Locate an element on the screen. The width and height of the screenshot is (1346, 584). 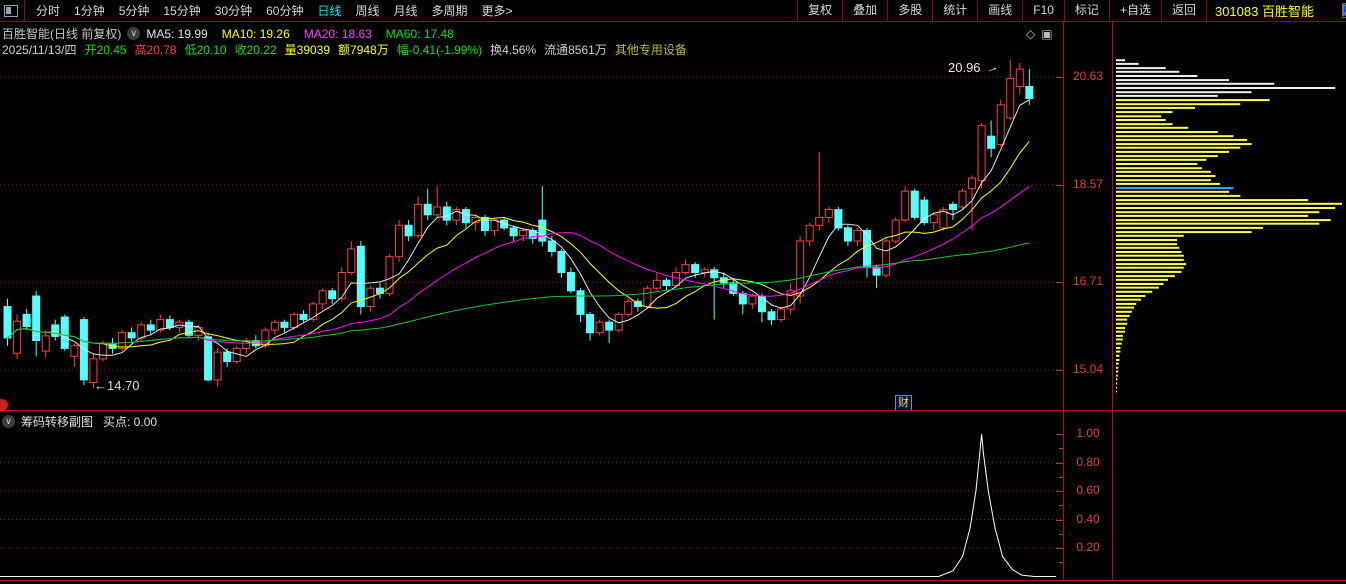
action-button: F10 is located at coordinates (1043, 11).